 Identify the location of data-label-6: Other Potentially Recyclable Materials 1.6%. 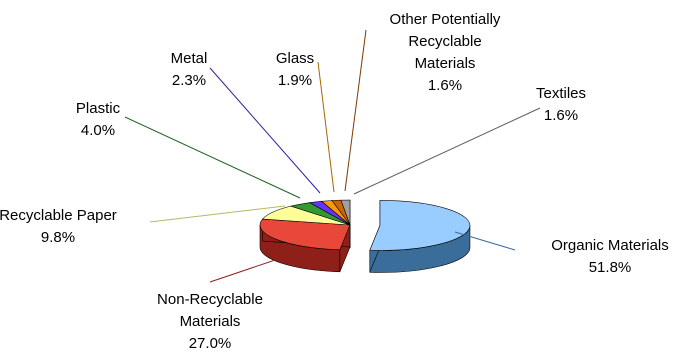
(445, 52).